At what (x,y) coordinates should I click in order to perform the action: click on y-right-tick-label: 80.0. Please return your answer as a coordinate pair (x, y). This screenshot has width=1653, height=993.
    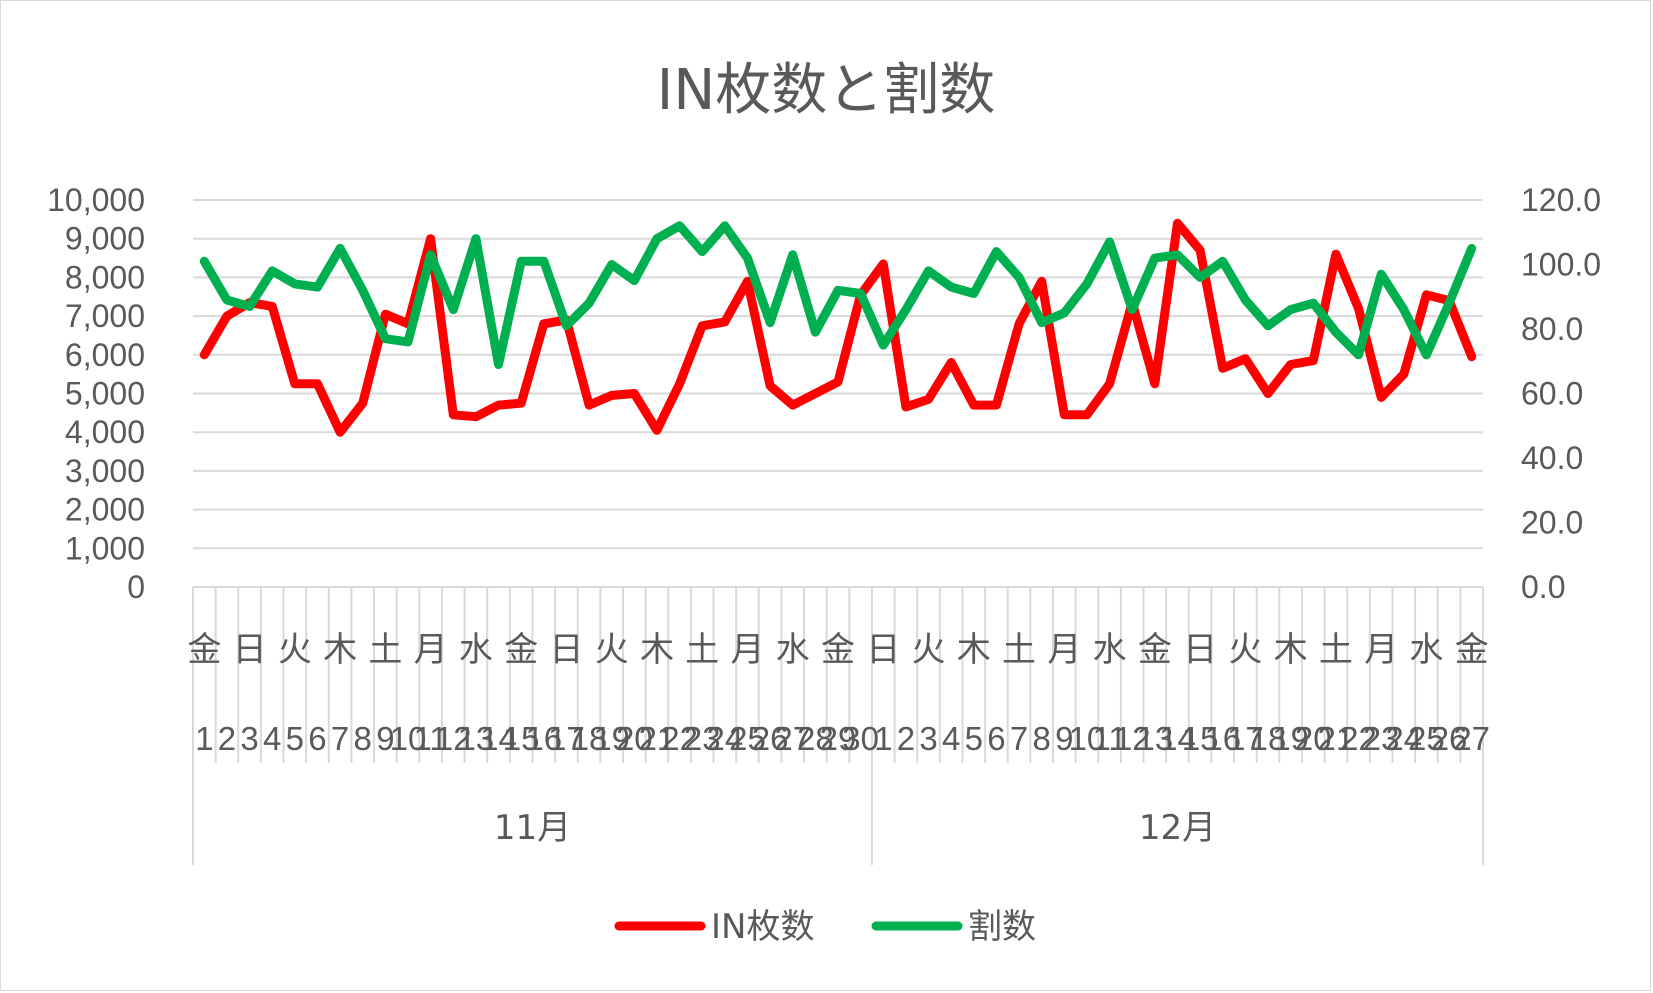
    Looking at the image, I should click on (1552, 329).